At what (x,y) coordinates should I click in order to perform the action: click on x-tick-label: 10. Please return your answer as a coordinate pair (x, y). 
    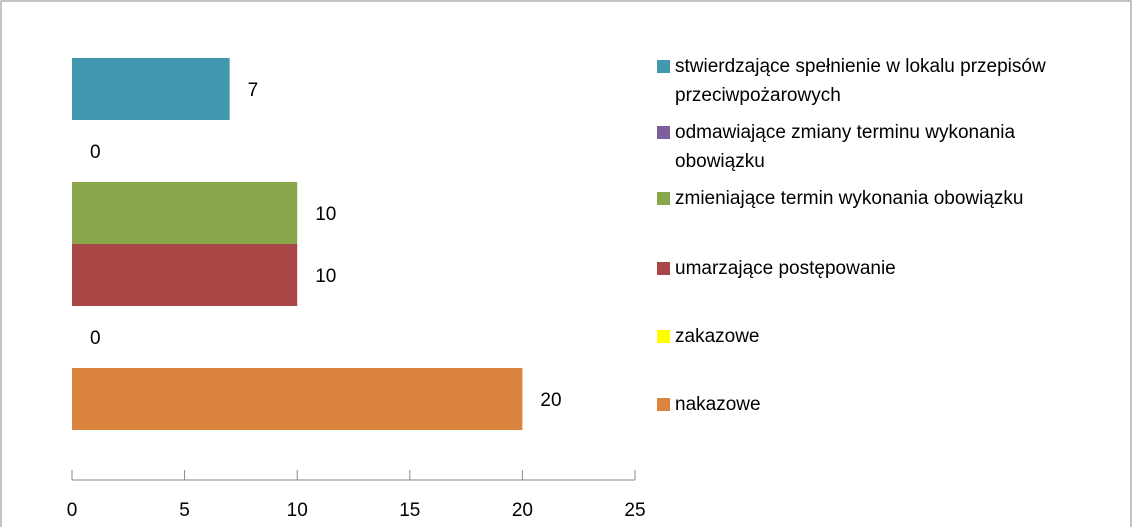
    Looking at the image, I should click on (297, 510).